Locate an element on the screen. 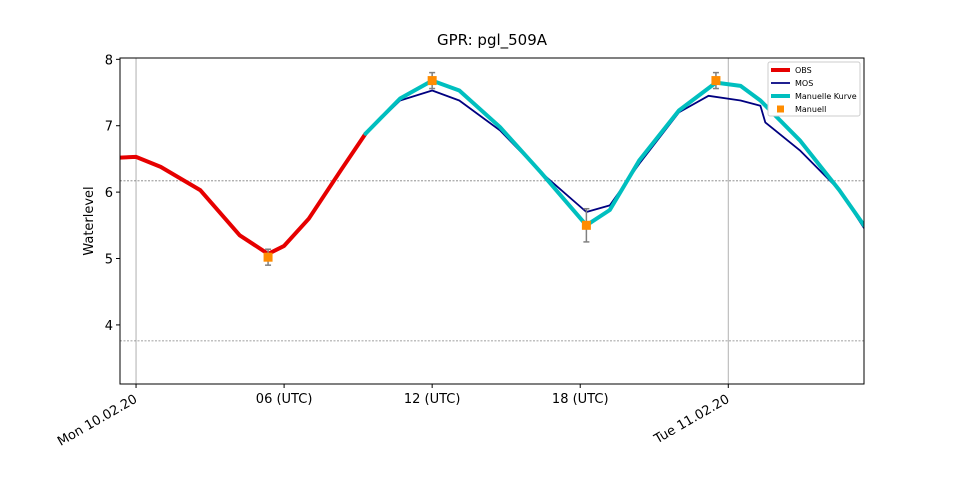  series-line is located at coordinates (244, 193).